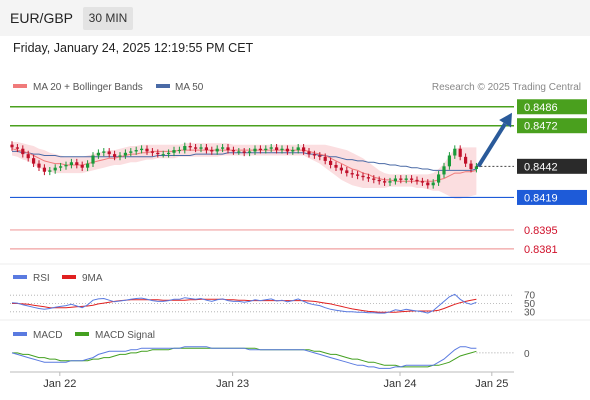 The height and width of the screenshot is (400, 590). Describe the element at coordinates (108, 18) in the screenshot. I see `timeframe-button: 30 MIN` at that location.